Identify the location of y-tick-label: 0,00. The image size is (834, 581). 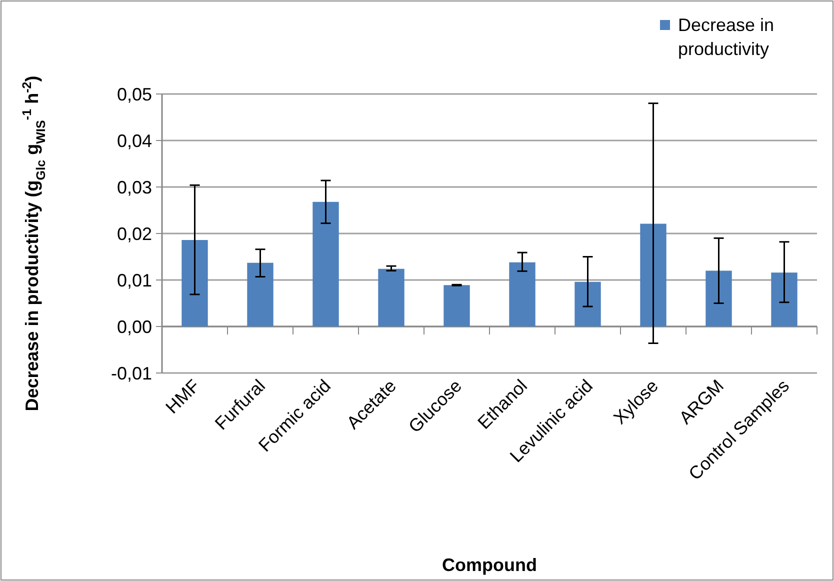
(134, 326).